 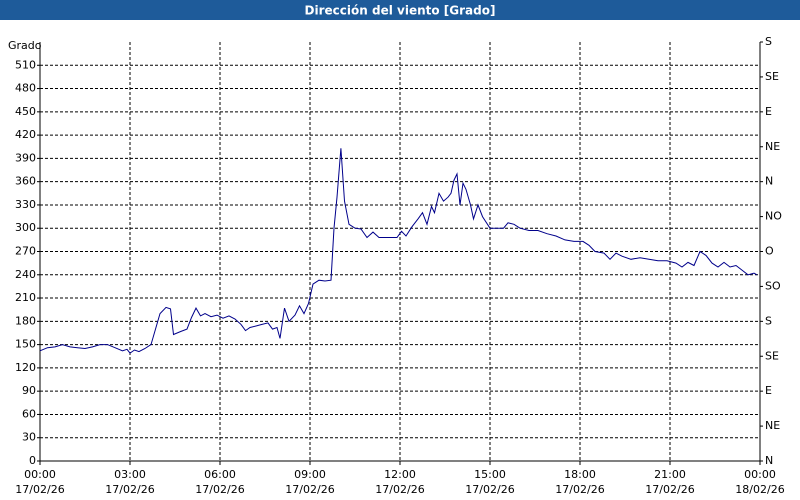 I want to click on y-tick-label: 30, so click(x=29, y=437).